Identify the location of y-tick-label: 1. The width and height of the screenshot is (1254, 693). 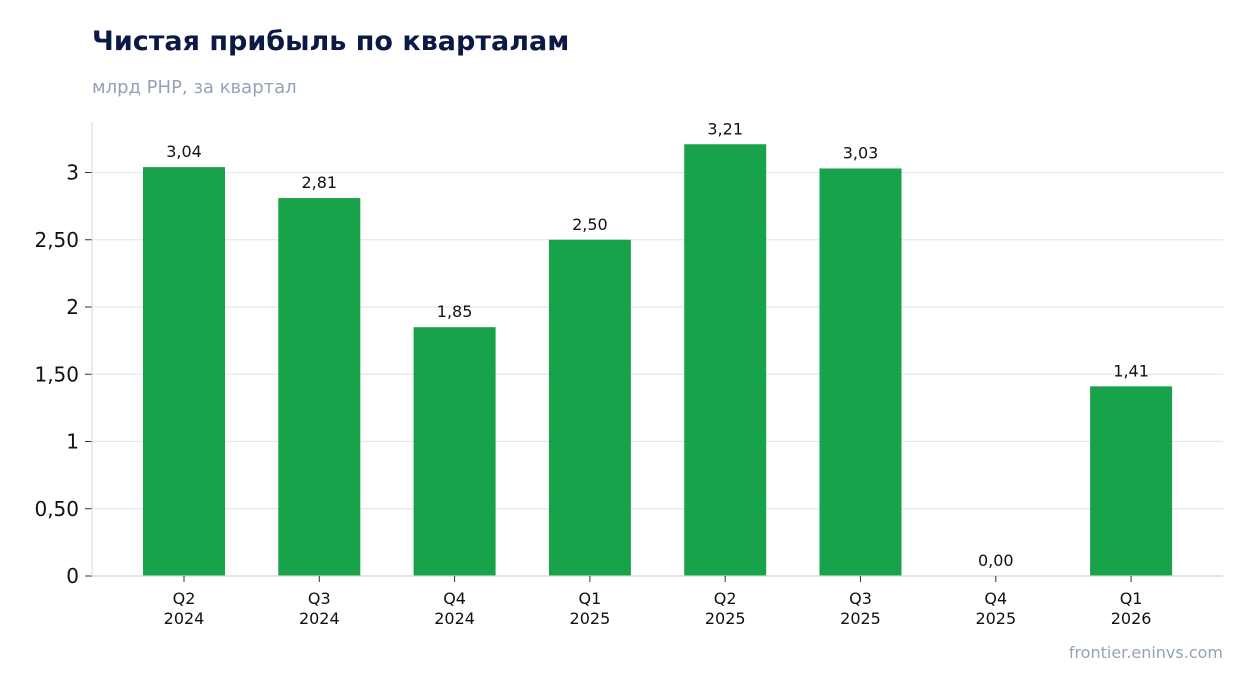
(72, 442).